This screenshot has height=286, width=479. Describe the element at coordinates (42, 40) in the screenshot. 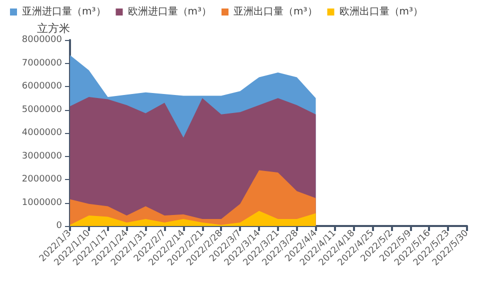

I see `y-tick-label: 8000000` at that location.